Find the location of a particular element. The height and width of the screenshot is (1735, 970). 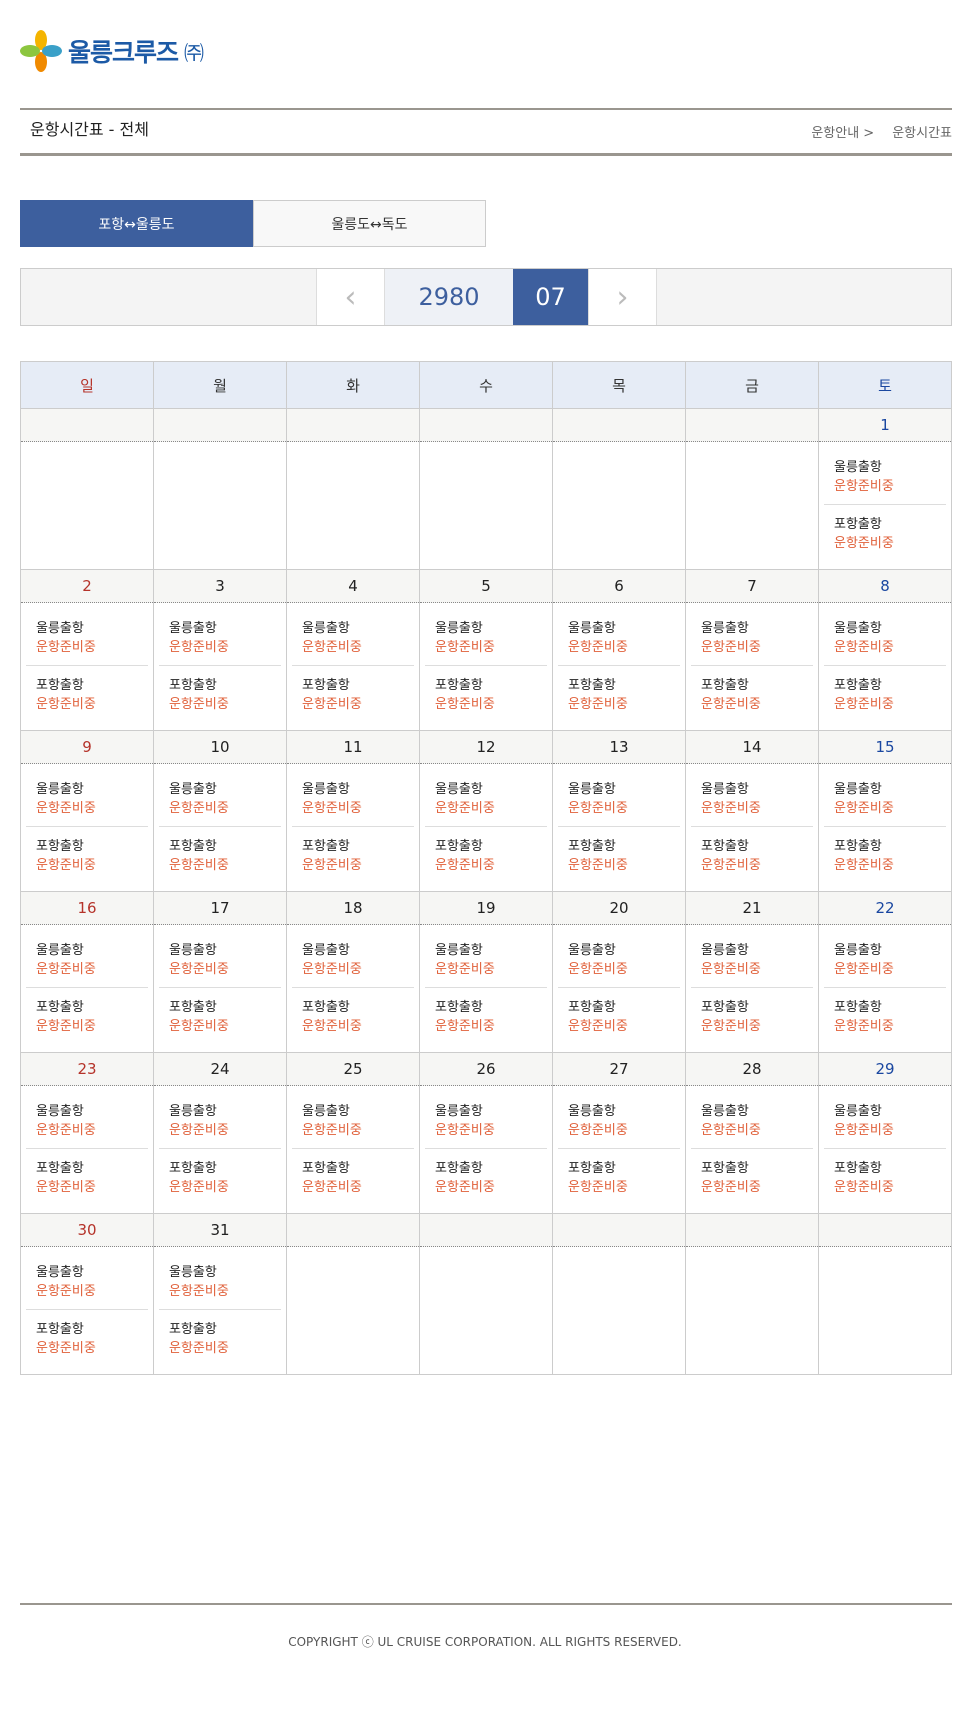

breadcrumb-item-timetable: 운항시간표 is located at coordinates (922, 133).